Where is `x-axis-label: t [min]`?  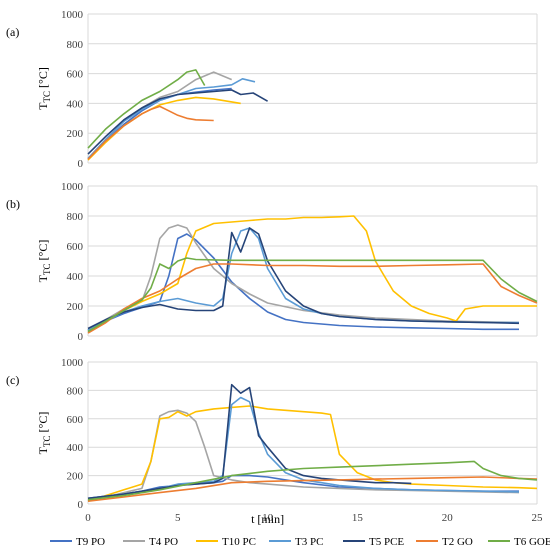
x-axis-label: t [min] is located at coordinates (267, 519).